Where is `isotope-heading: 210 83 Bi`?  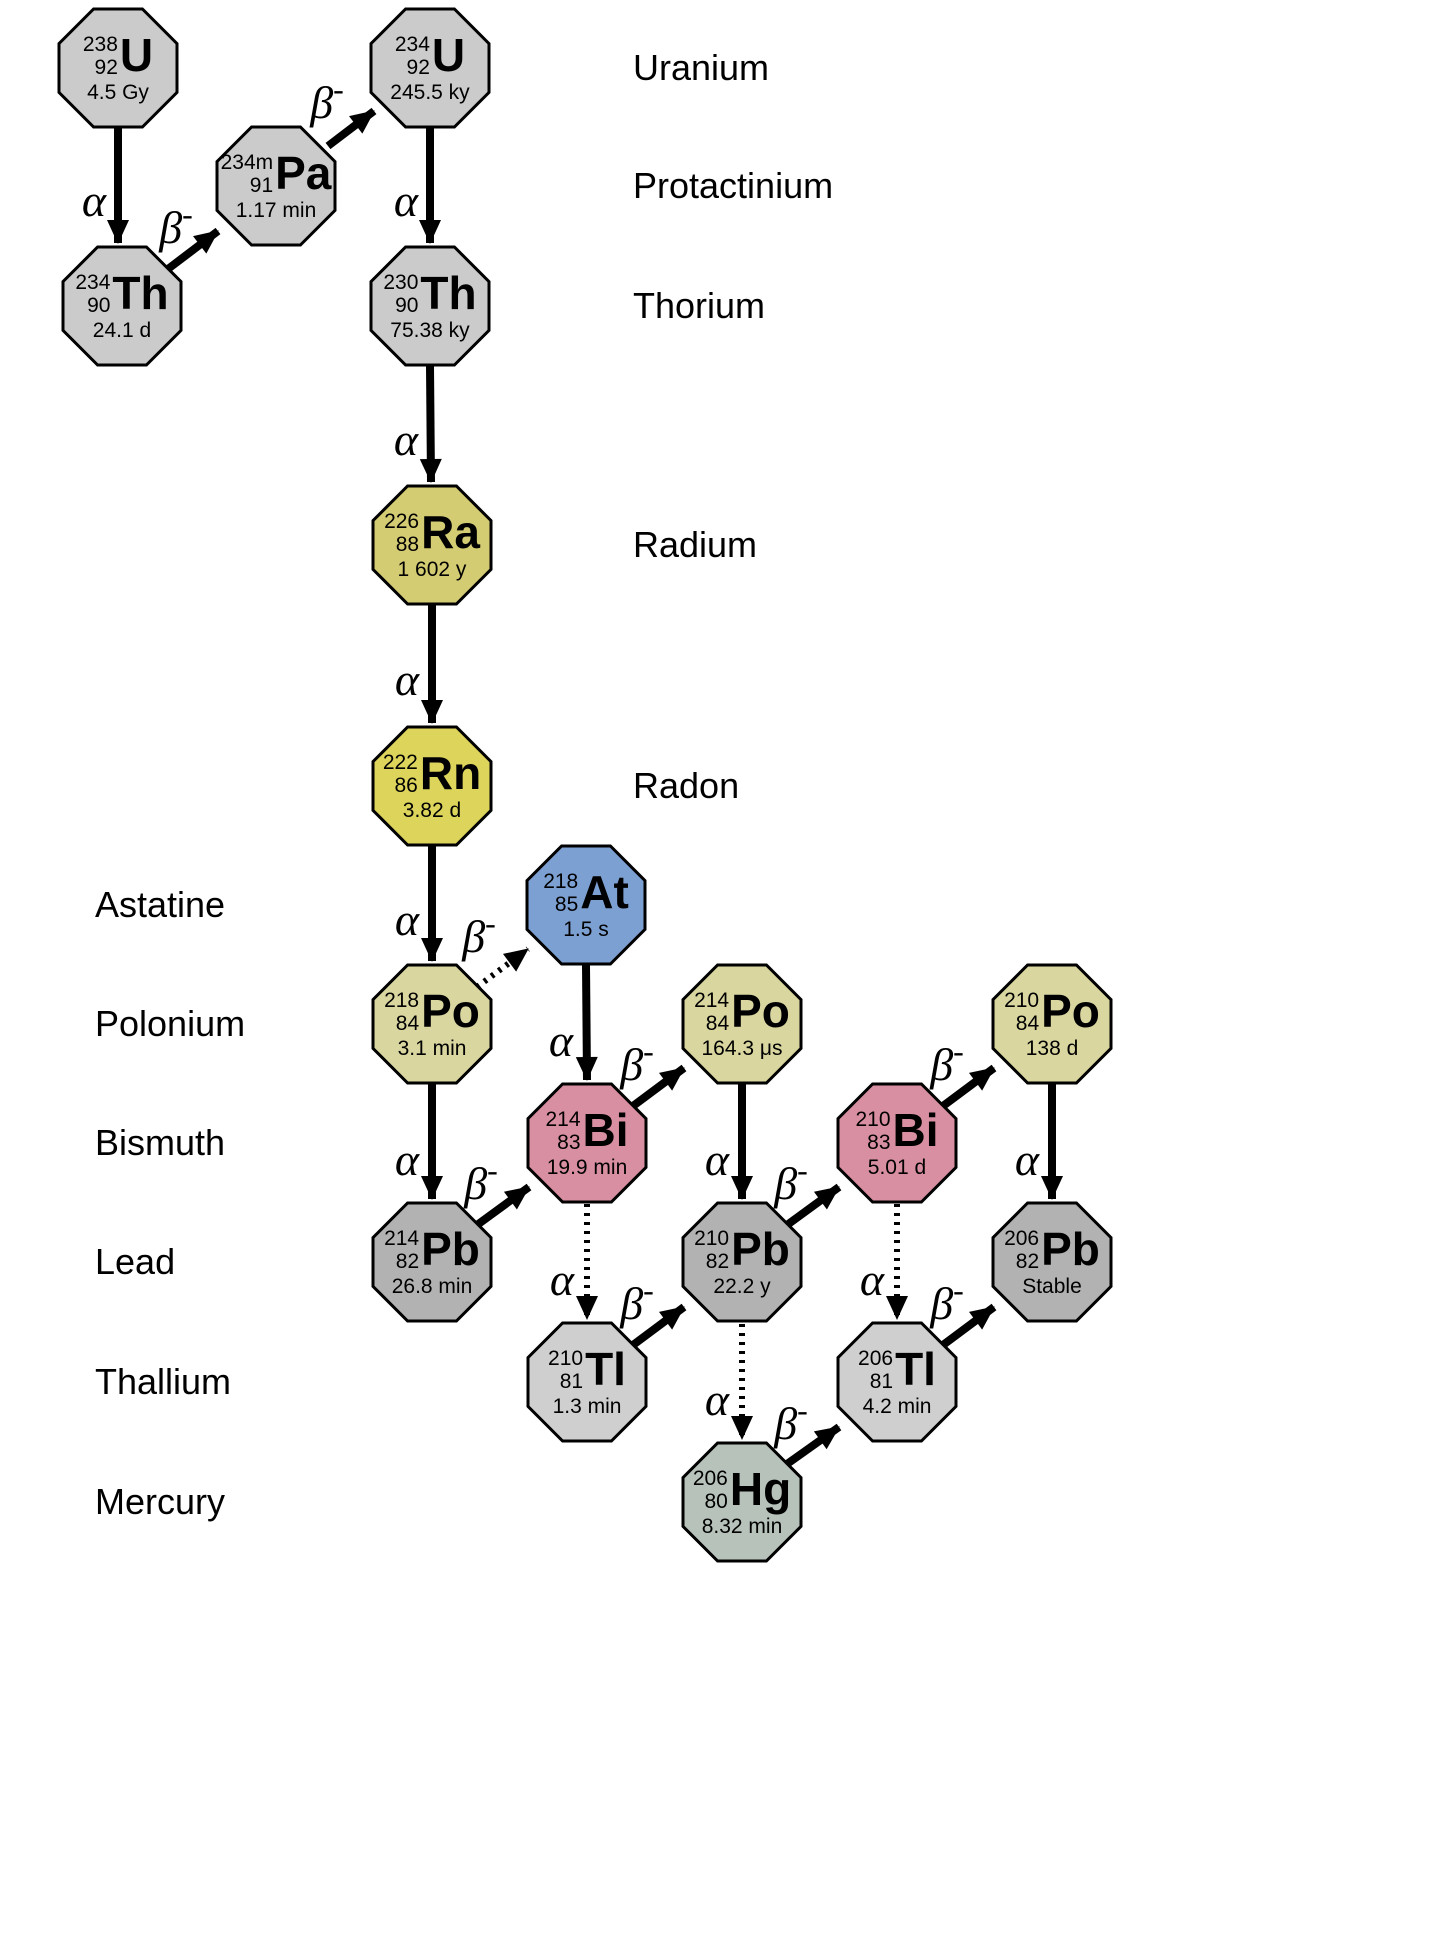
isotope-heading: 210 83 Bi is located at coordinates (897, 1130).